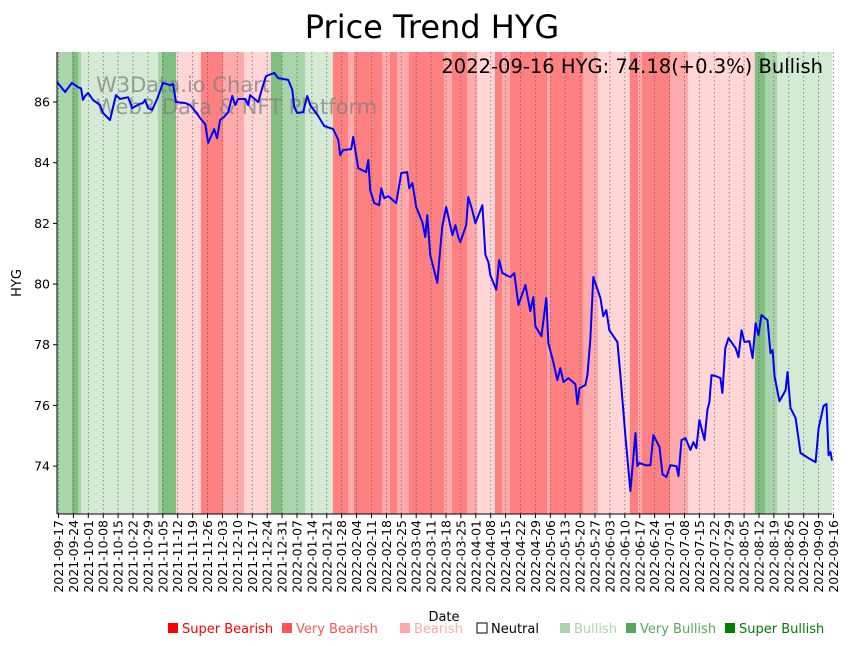 Image resolution: width=849 pixels, height=646 pixels. What do you see at coordinates (595, 629) in the screenshot?
I see `legend-label: Bullish` at bounding box center [595, 629].